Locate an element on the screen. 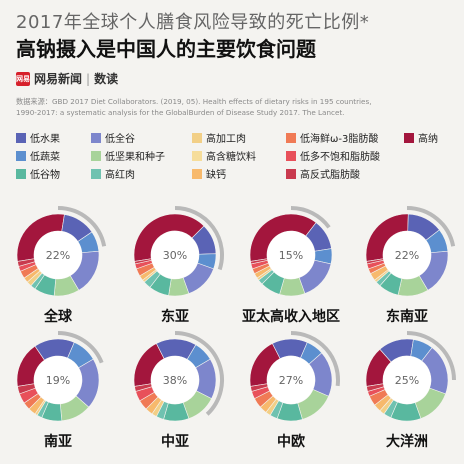 The height and width of the screenshot is (464, 464). brand: 网易 网易新闻 | 数读 is located at coordinates (67, 78).